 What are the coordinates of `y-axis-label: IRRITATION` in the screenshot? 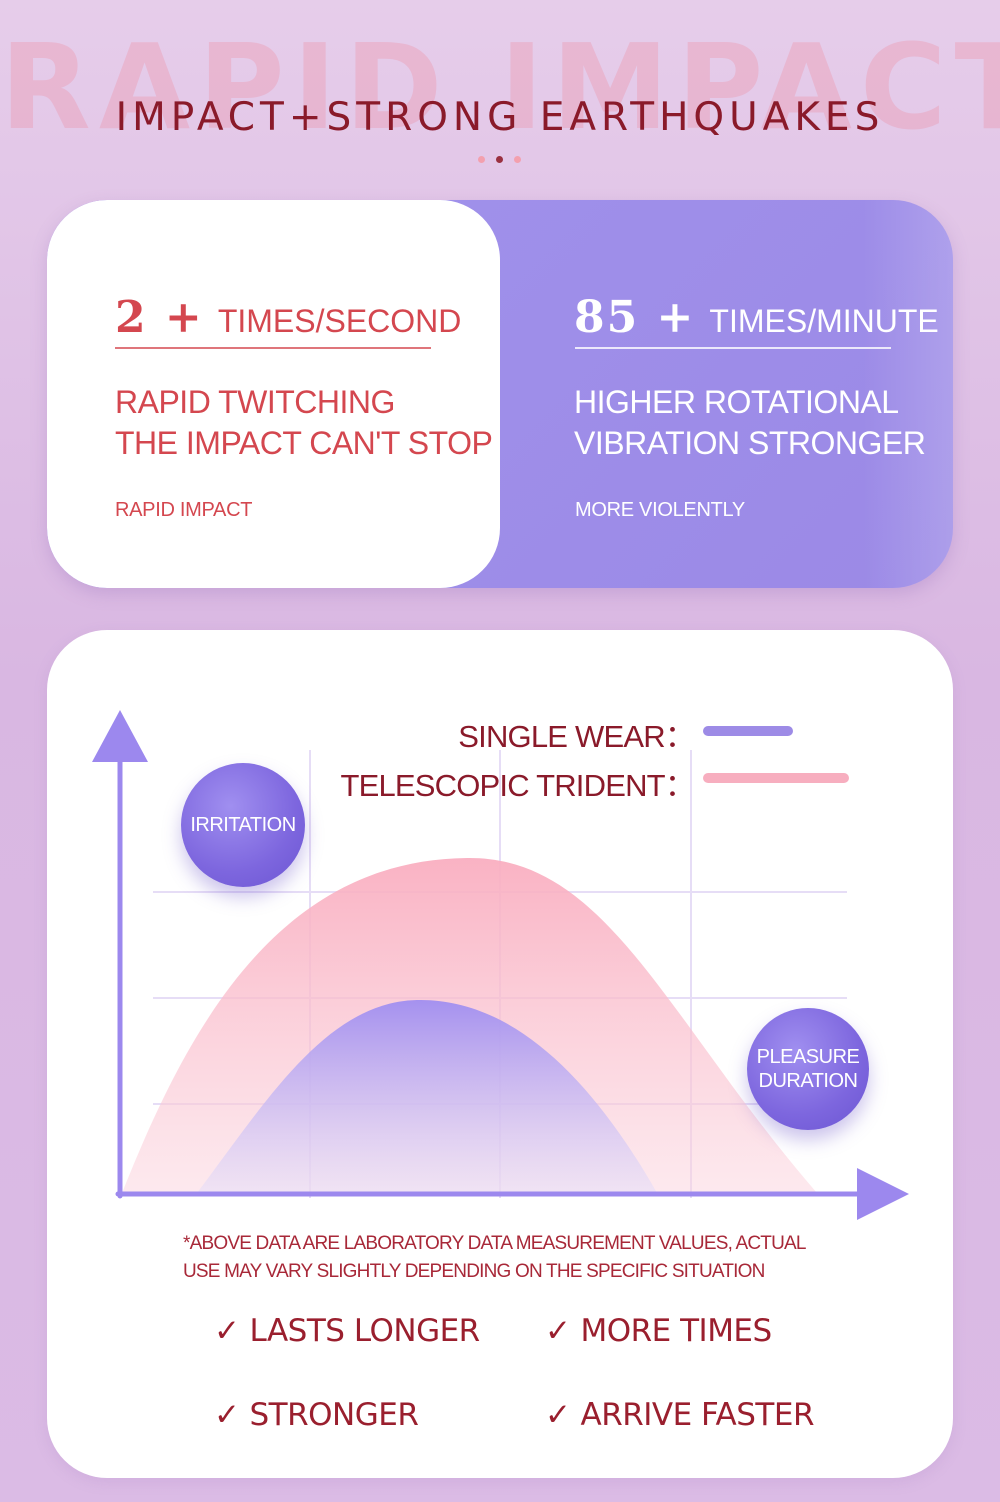 It's located at (243, 825).